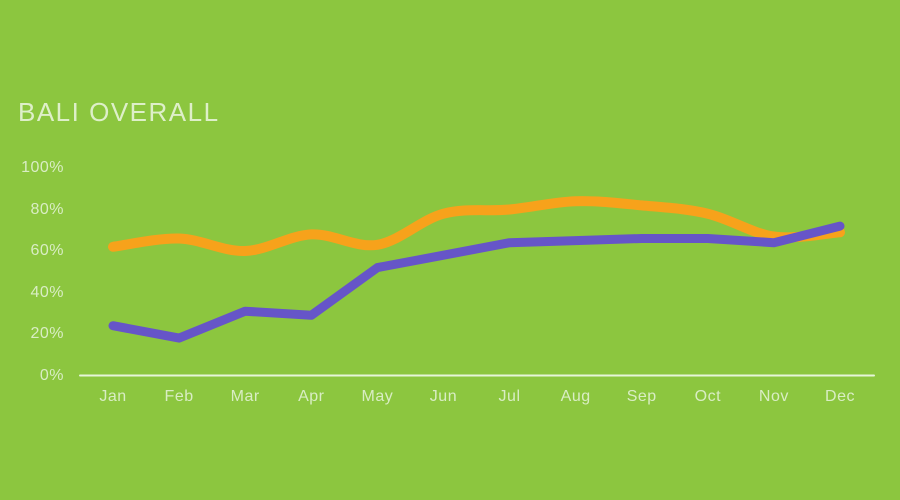  What do you see at coordinates (708, 396) in the screenshot?
I see `x-axis-month-label: Oct` at bounding box center [708, 396].